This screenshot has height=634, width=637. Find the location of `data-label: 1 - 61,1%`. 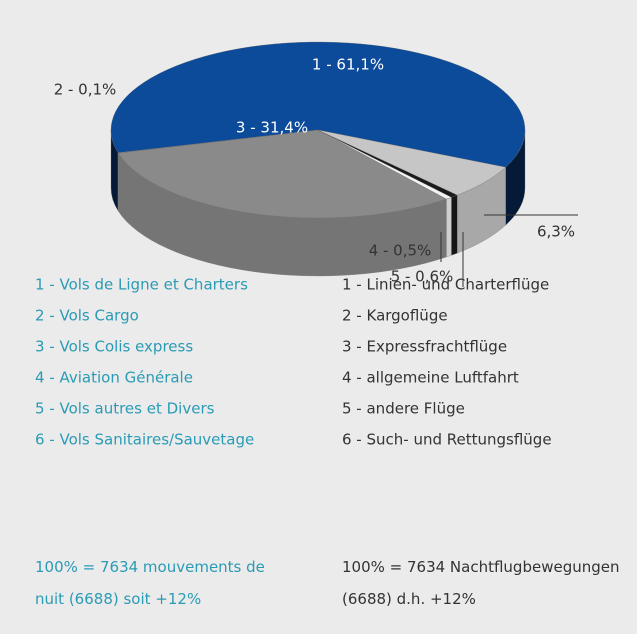

data-label: 1 - 61,1% is located at coordinates (348, 65).